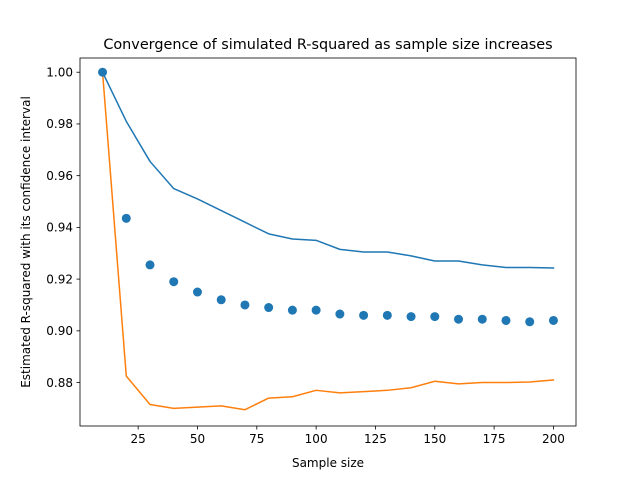 Image resolution: width=640 pixels, height=484 pixels. What do you see at coordinates (59, 279) in the screenshot?
I see `y-tick-label: 0.92` at bounding box center [59, 279].